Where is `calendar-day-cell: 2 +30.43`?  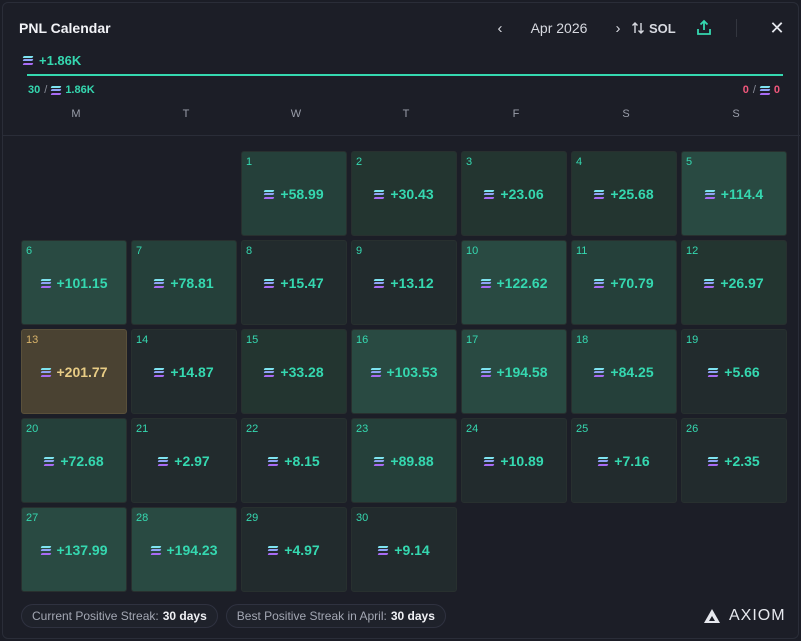 calendar-day-cell: 2 +30.43 is located at coordinates (404, 193).